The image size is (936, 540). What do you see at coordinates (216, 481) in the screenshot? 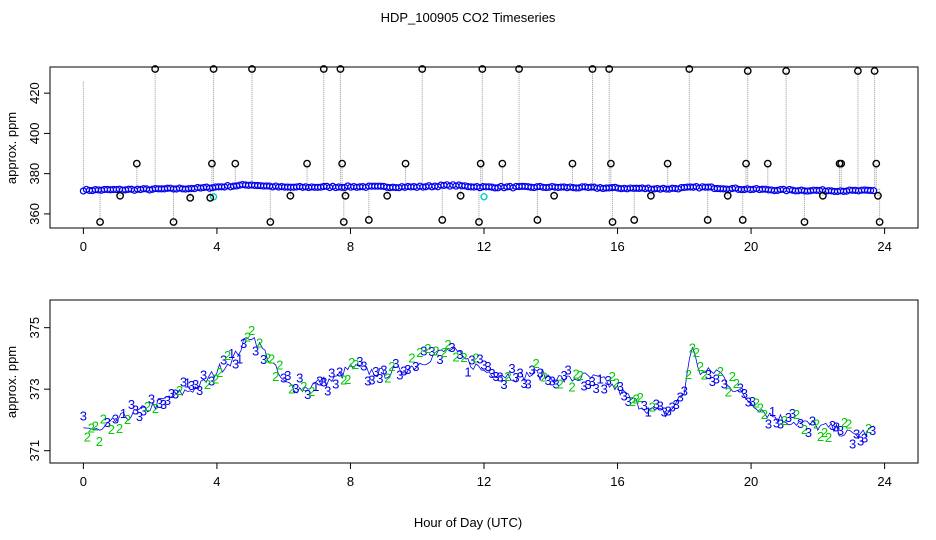
I see `x-tick-label: 4` at bounding box center [216, 481].